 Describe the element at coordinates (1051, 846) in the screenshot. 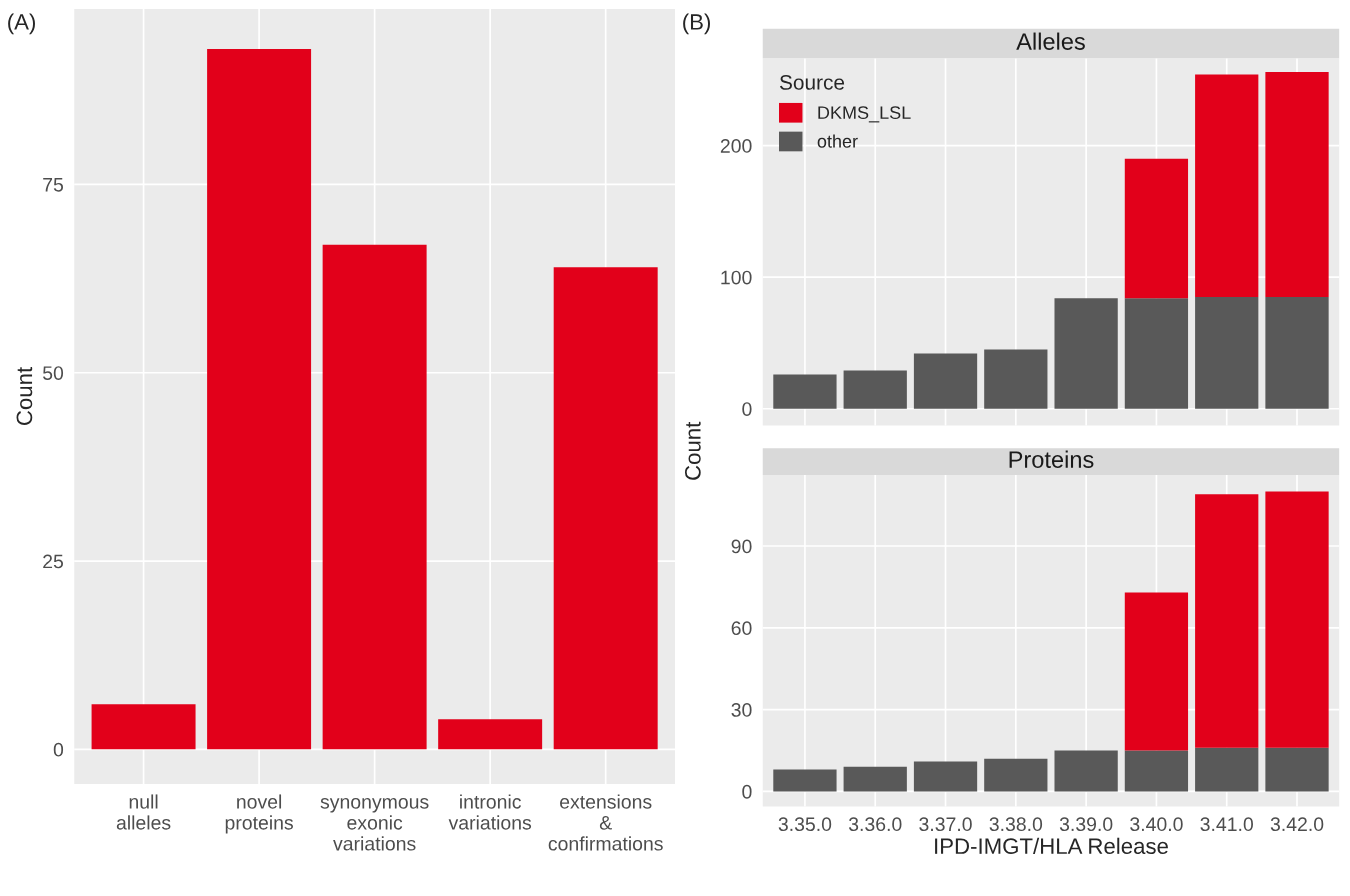

I see `x-axis-title: IPD-IMGT/HLA Release` at that location.